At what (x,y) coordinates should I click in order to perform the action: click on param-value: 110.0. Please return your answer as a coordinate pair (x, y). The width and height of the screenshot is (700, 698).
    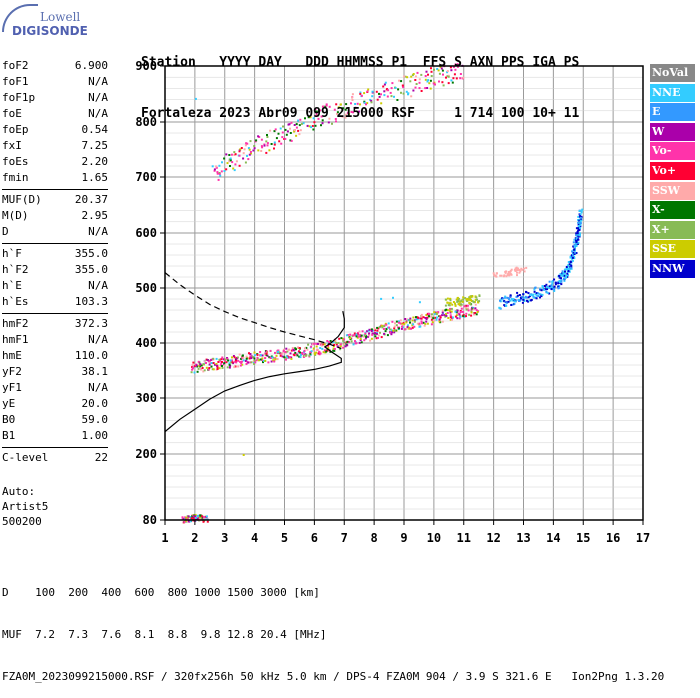
    Looking at the image, I should click on (91, 355).